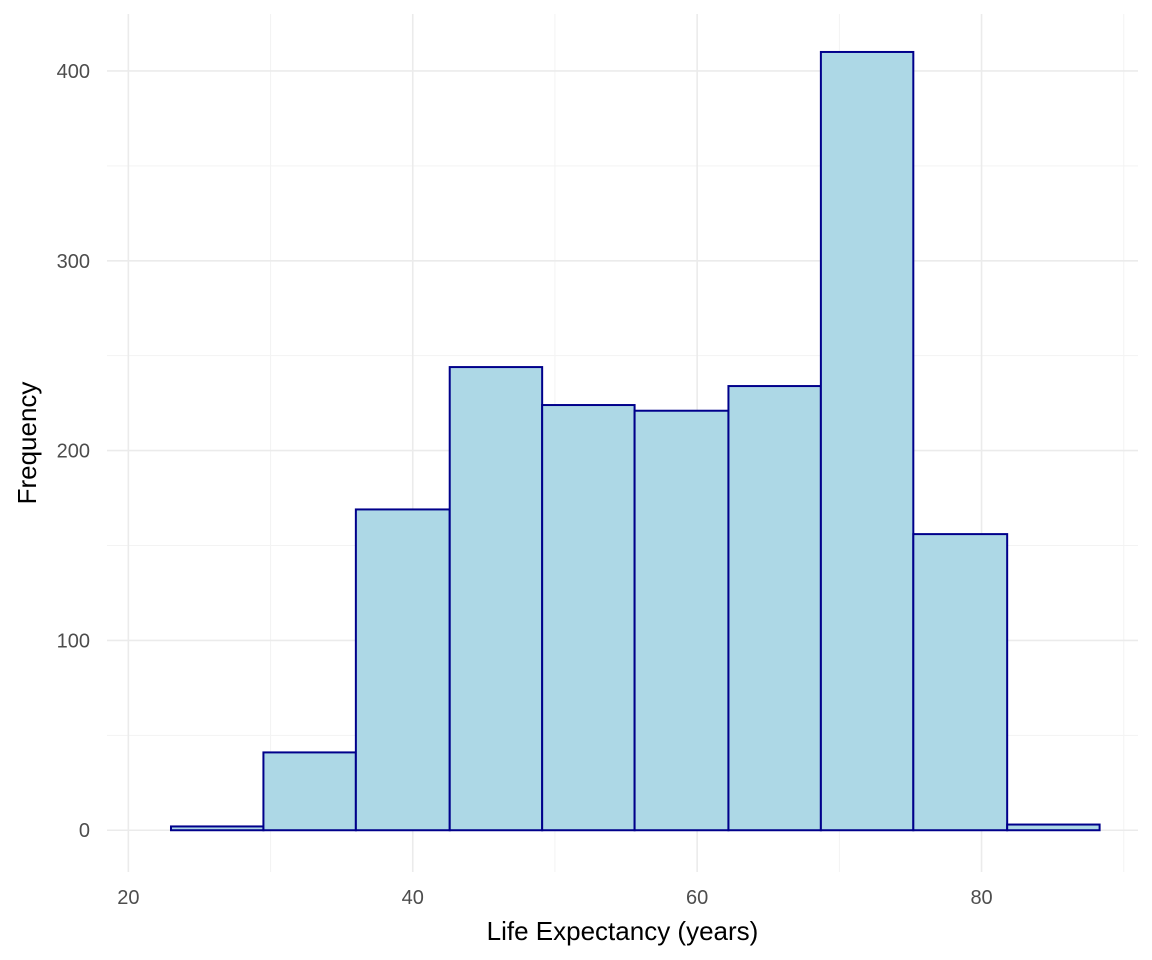  I want to click on y-tick-label: 100, so click(73, 641).